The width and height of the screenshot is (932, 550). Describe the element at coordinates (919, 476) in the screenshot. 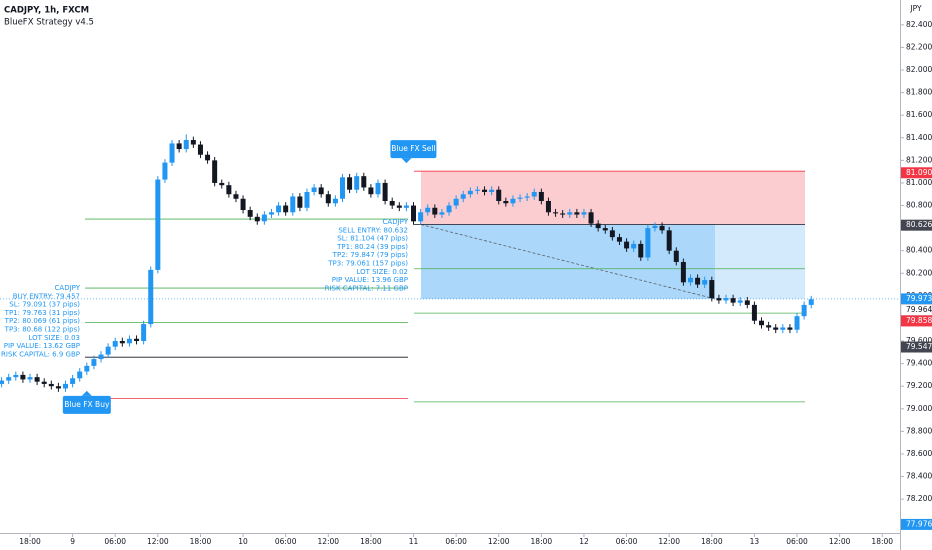

I see `y-tick-label: 78.400` at that location.